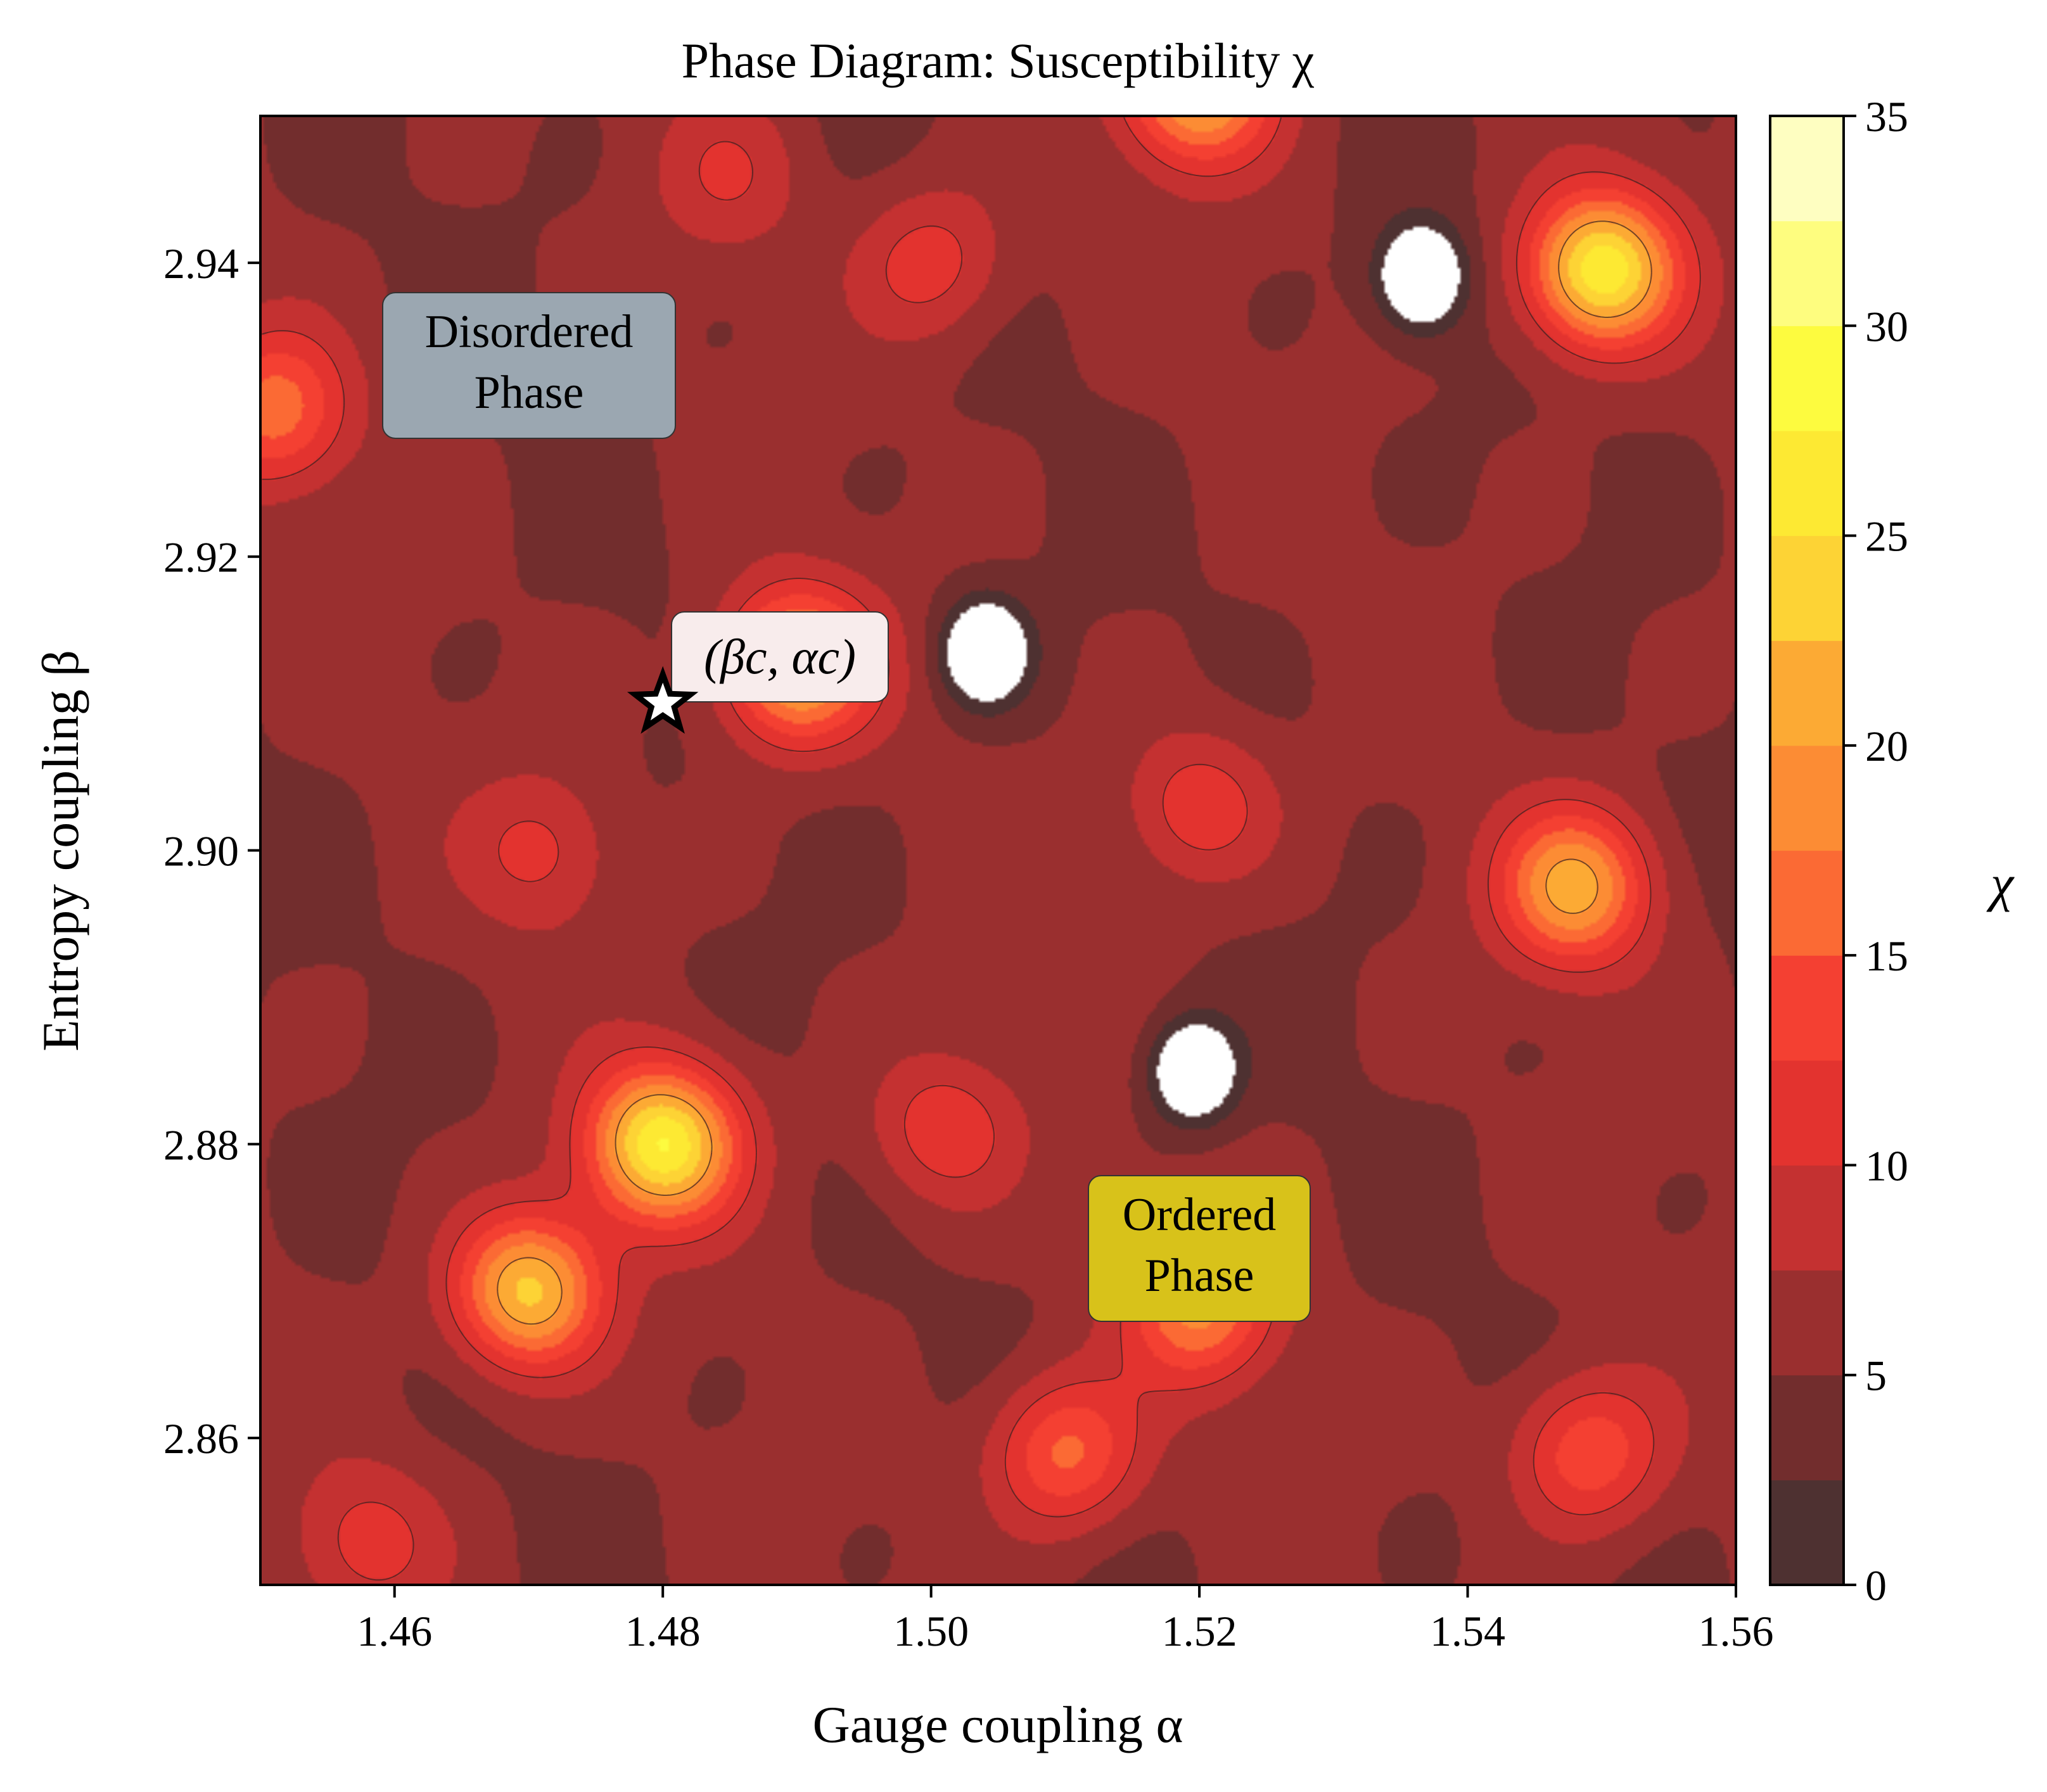 This screenshot has height=1792, width=2047. What do you see at coordinates (998, 1725) in the screenshot?
I see `x-axis-label: Gauge coupling α` at bounding box center [998, 1725].